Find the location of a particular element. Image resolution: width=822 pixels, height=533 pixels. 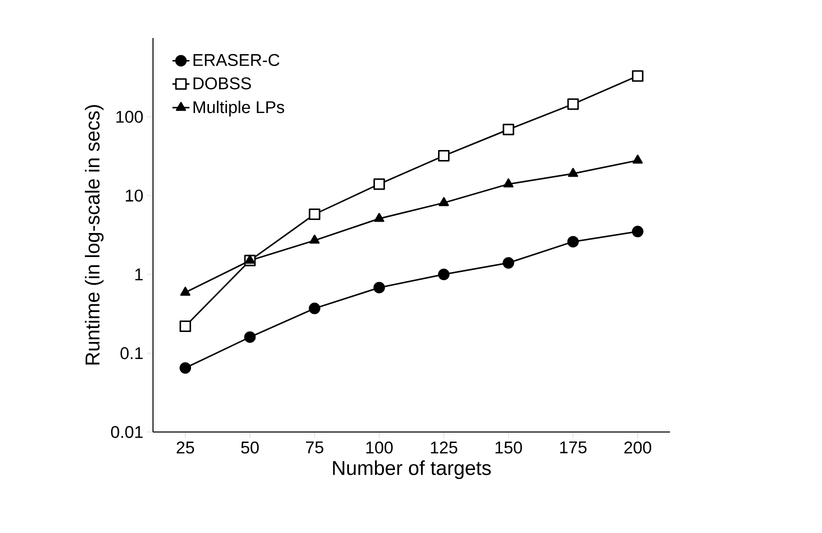

y-tick-label: 0.01 is located at coordinates (127, 432).